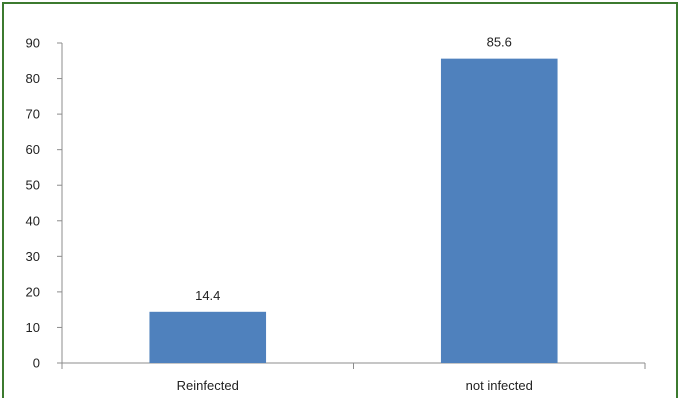 The height and width of the screenshot is (402, 683). I want to click on y-axis: 0 10 20 30 40 50 60 70 80 90, so click(44, 203).